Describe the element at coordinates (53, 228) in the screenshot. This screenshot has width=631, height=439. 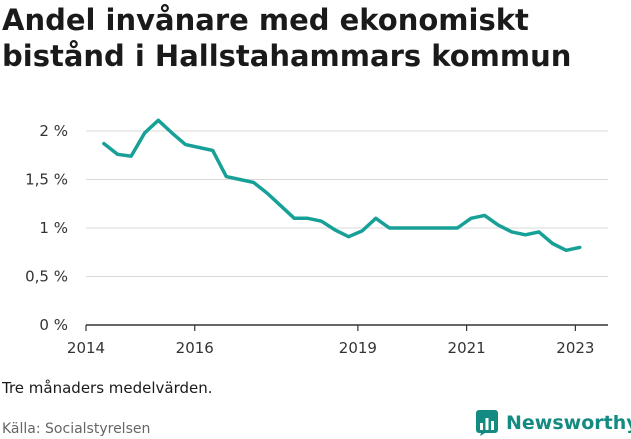
I see `y-tick-label: 1 %` at that location.